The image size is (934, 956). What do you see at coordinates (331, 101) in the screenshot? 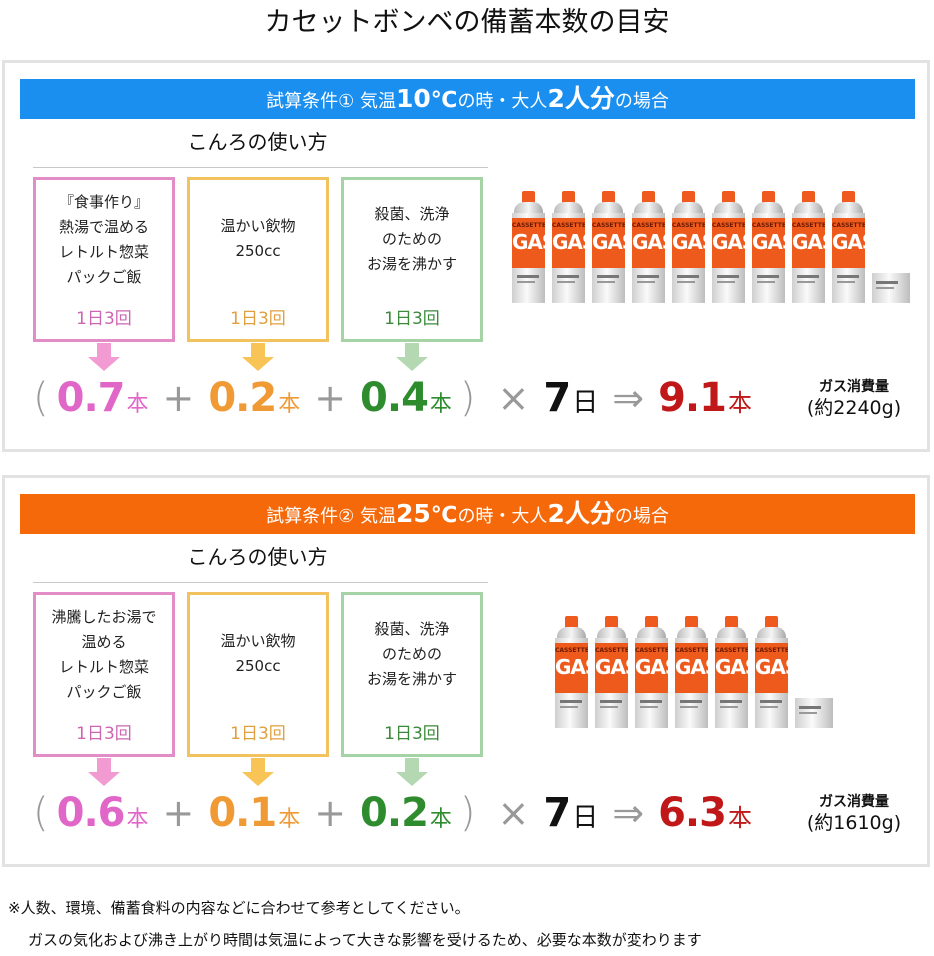
I see `banner-prefix: 試算条件① 気温` at bounding box center [331, 101].